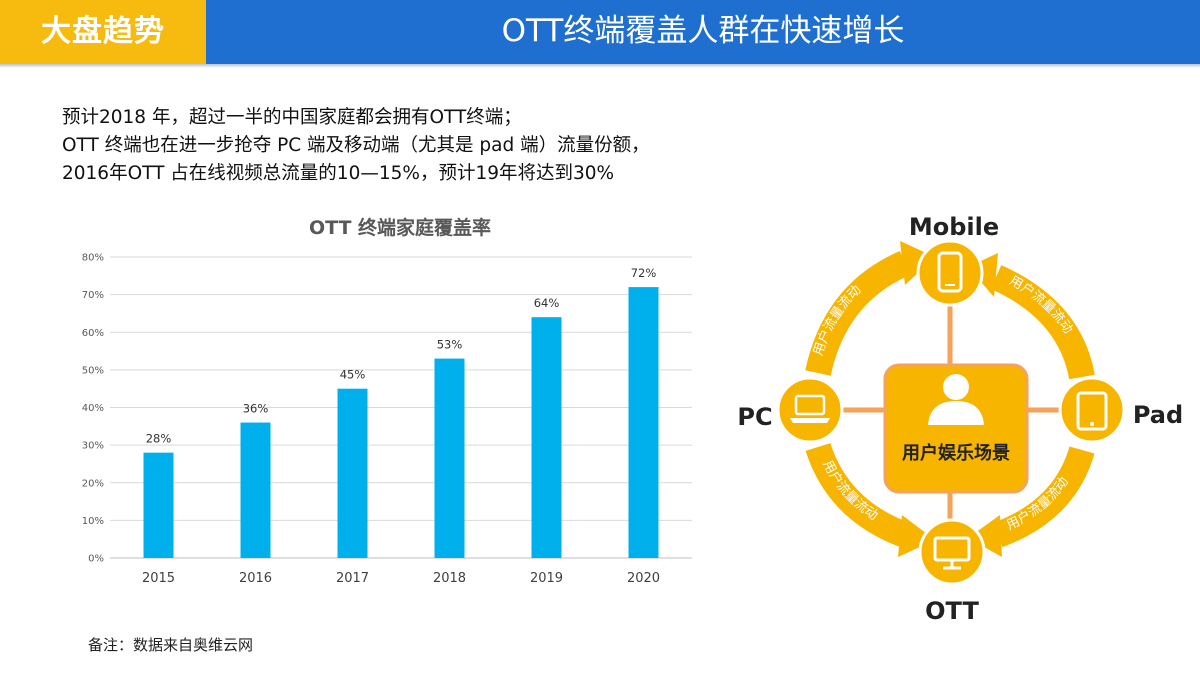 Image resolution: width=1200 pixels, height=675 pixels. What do you see at coordinates (703, 31) in the screenshot?
I see `page-title: OTT终端覆盖人群在快速增长` at bounding box center [703, 31].